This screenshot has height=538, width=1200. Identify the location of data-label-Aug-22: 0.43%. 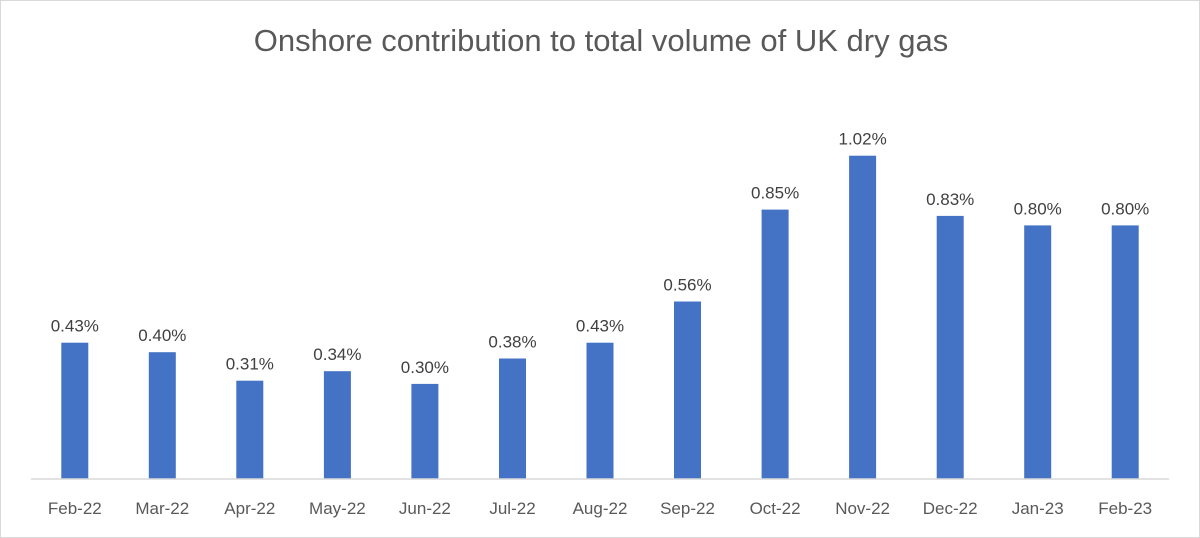
(600, 326).